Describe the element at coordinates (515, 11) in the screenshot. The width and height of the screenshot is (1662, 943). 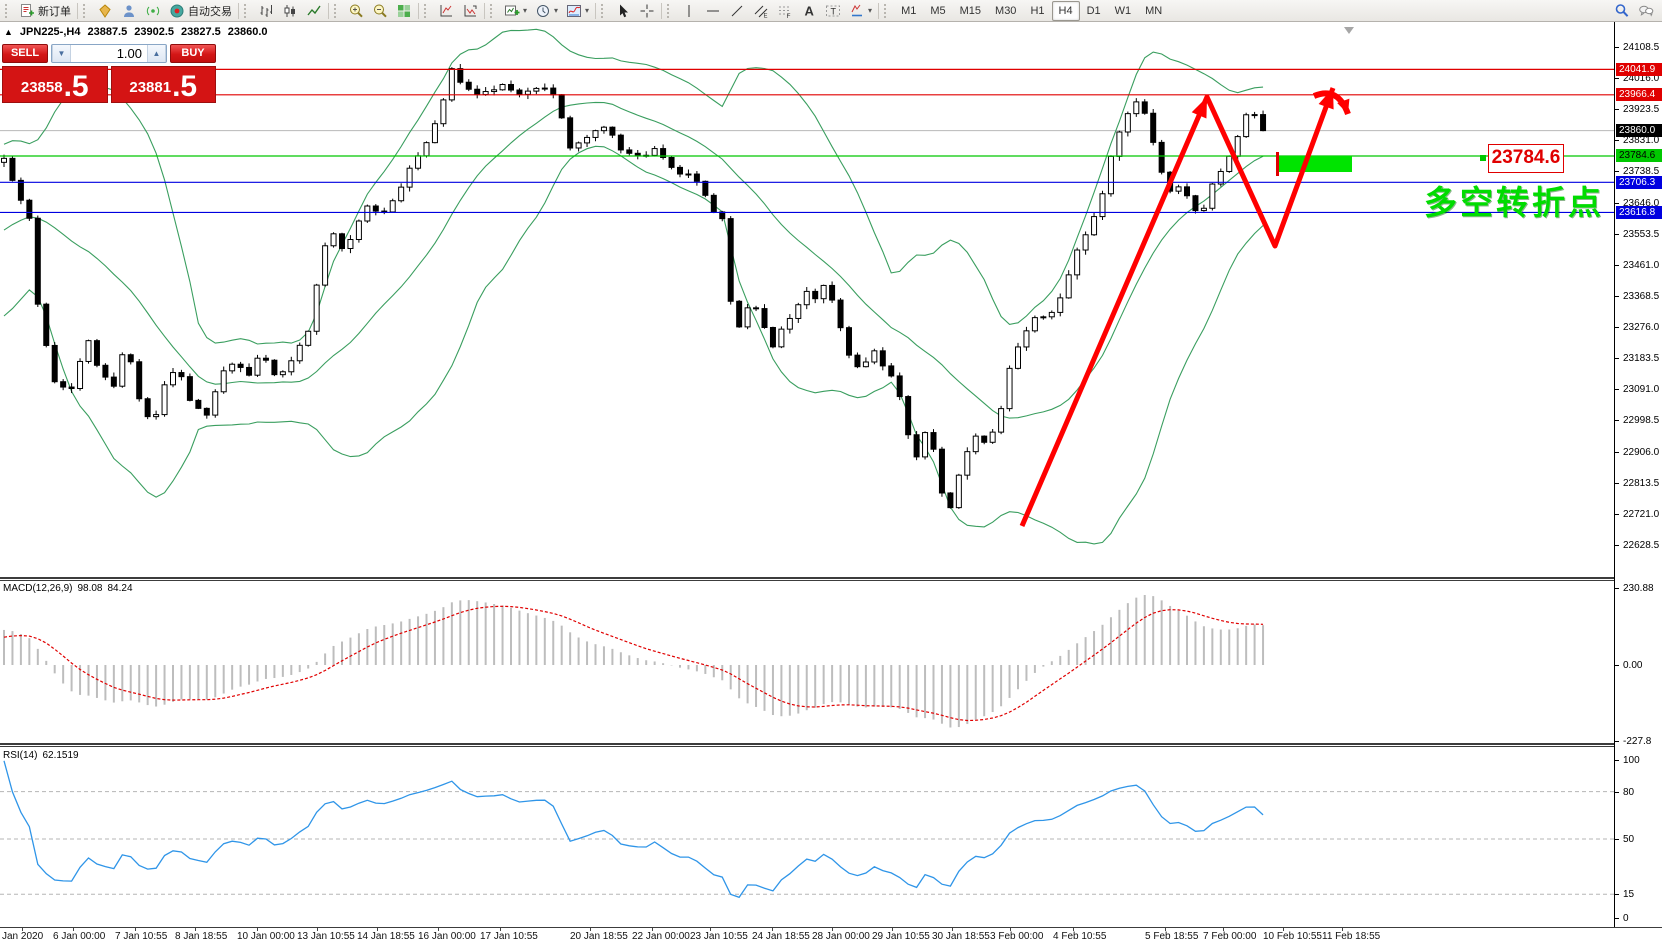
I see `new-chart-button: ▾` at that location.